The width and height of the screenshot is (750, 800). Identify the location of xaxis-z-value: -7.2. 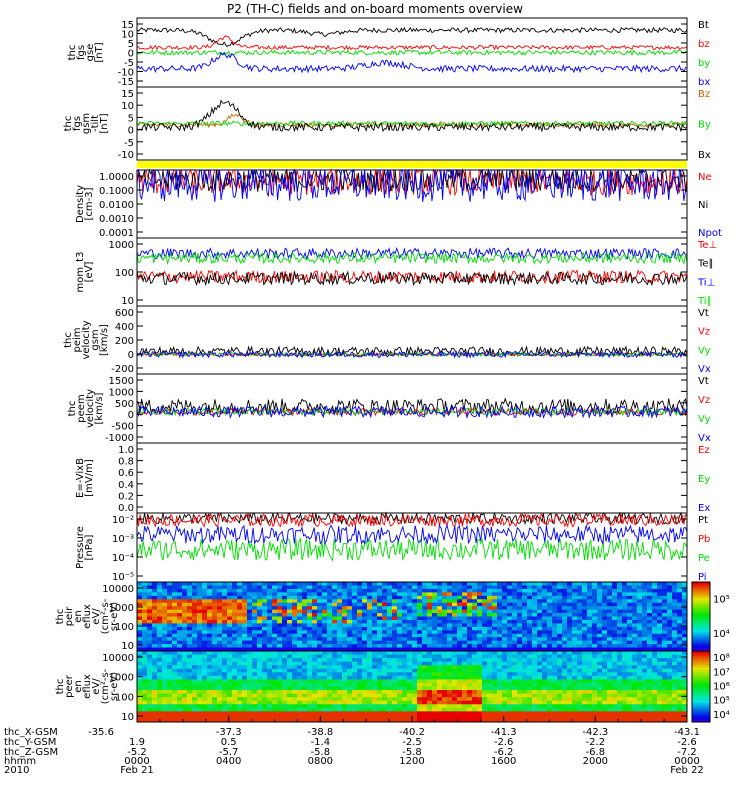
(687, 752).